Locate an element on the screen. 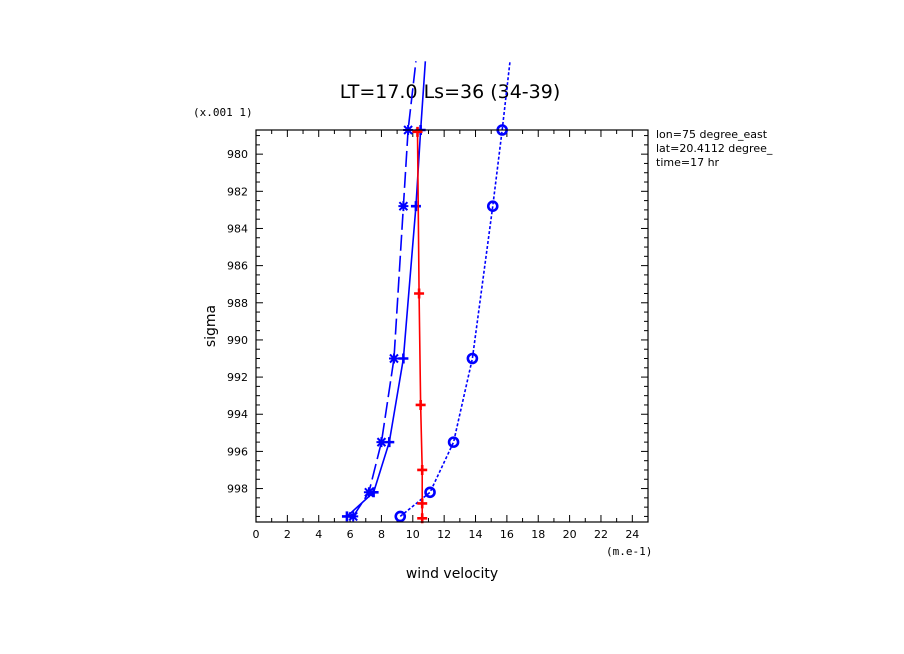  x-tick-label: 0 is located at coordinates (256, 534).